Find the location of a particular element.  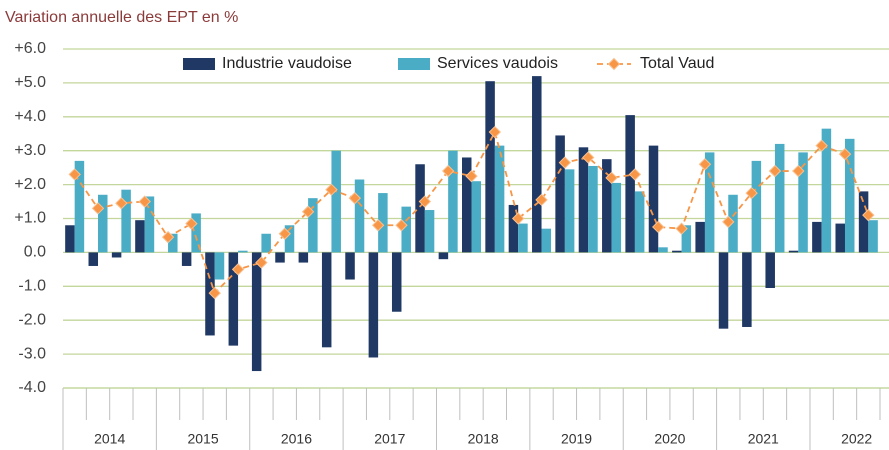

legend-label: Services vaudois is located at coordinates (497, 63).